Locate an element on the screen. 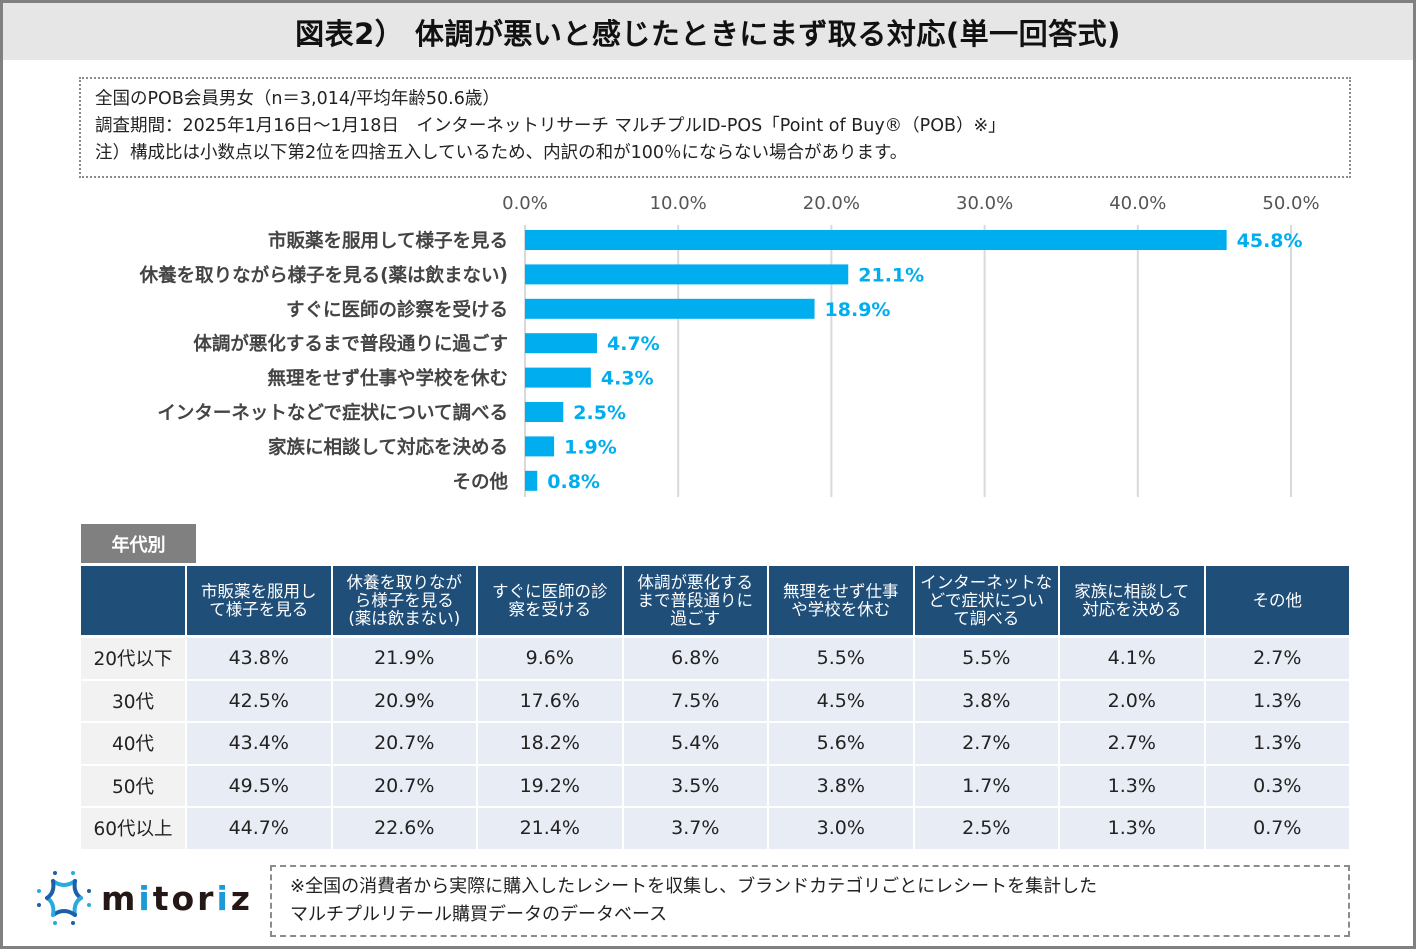 This screenshot has width=1416, height=949. table-column-header: 体調が悪化する まで普段通りに 過ごす is located at coordinates (695, 602).